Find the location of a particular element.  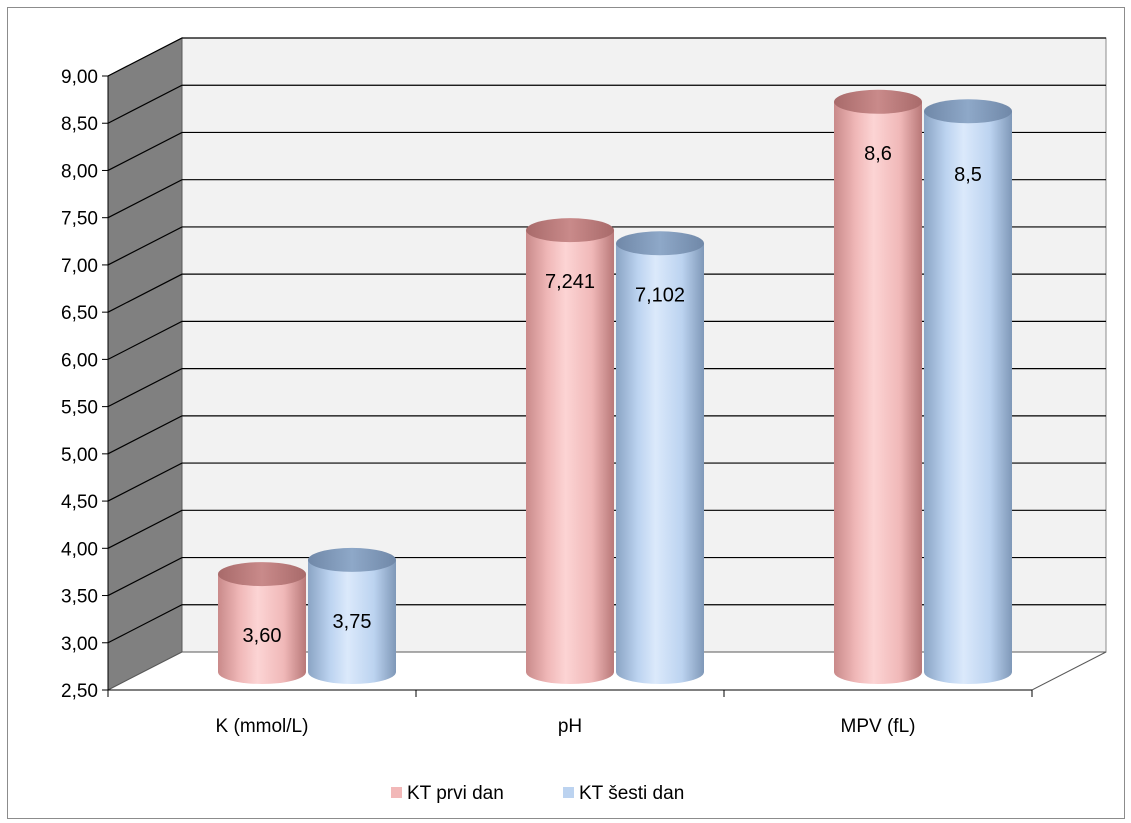

side-wall is located at coordinates (145, 364).